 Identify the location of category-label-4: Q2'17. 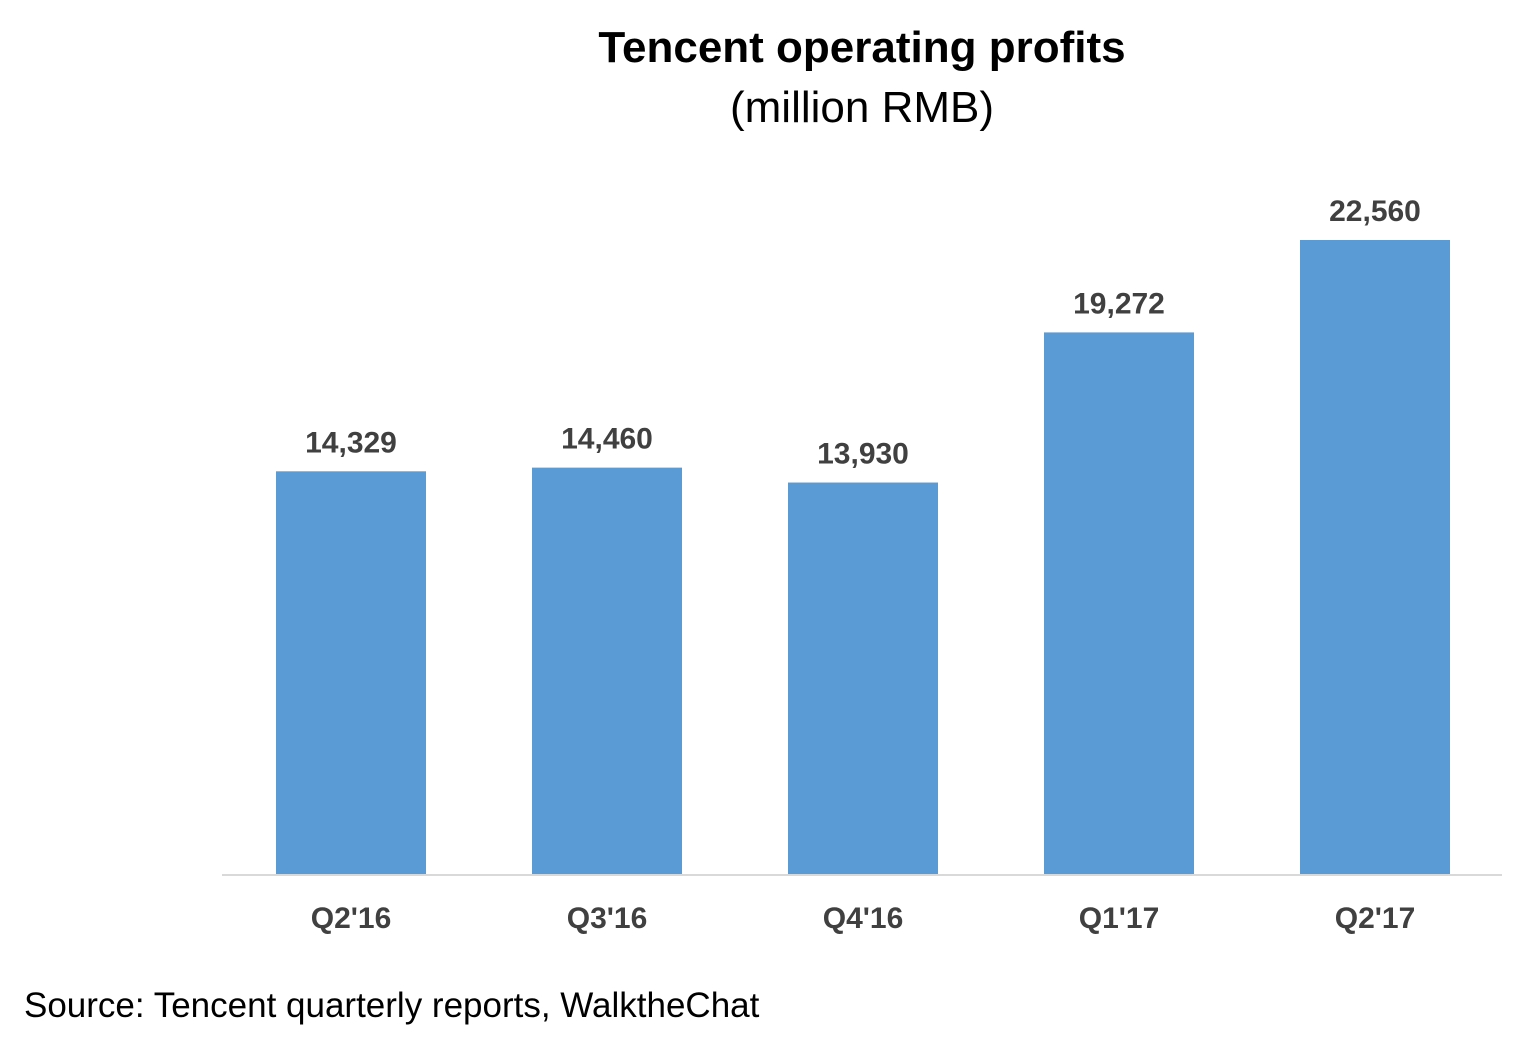
(1375, 918).